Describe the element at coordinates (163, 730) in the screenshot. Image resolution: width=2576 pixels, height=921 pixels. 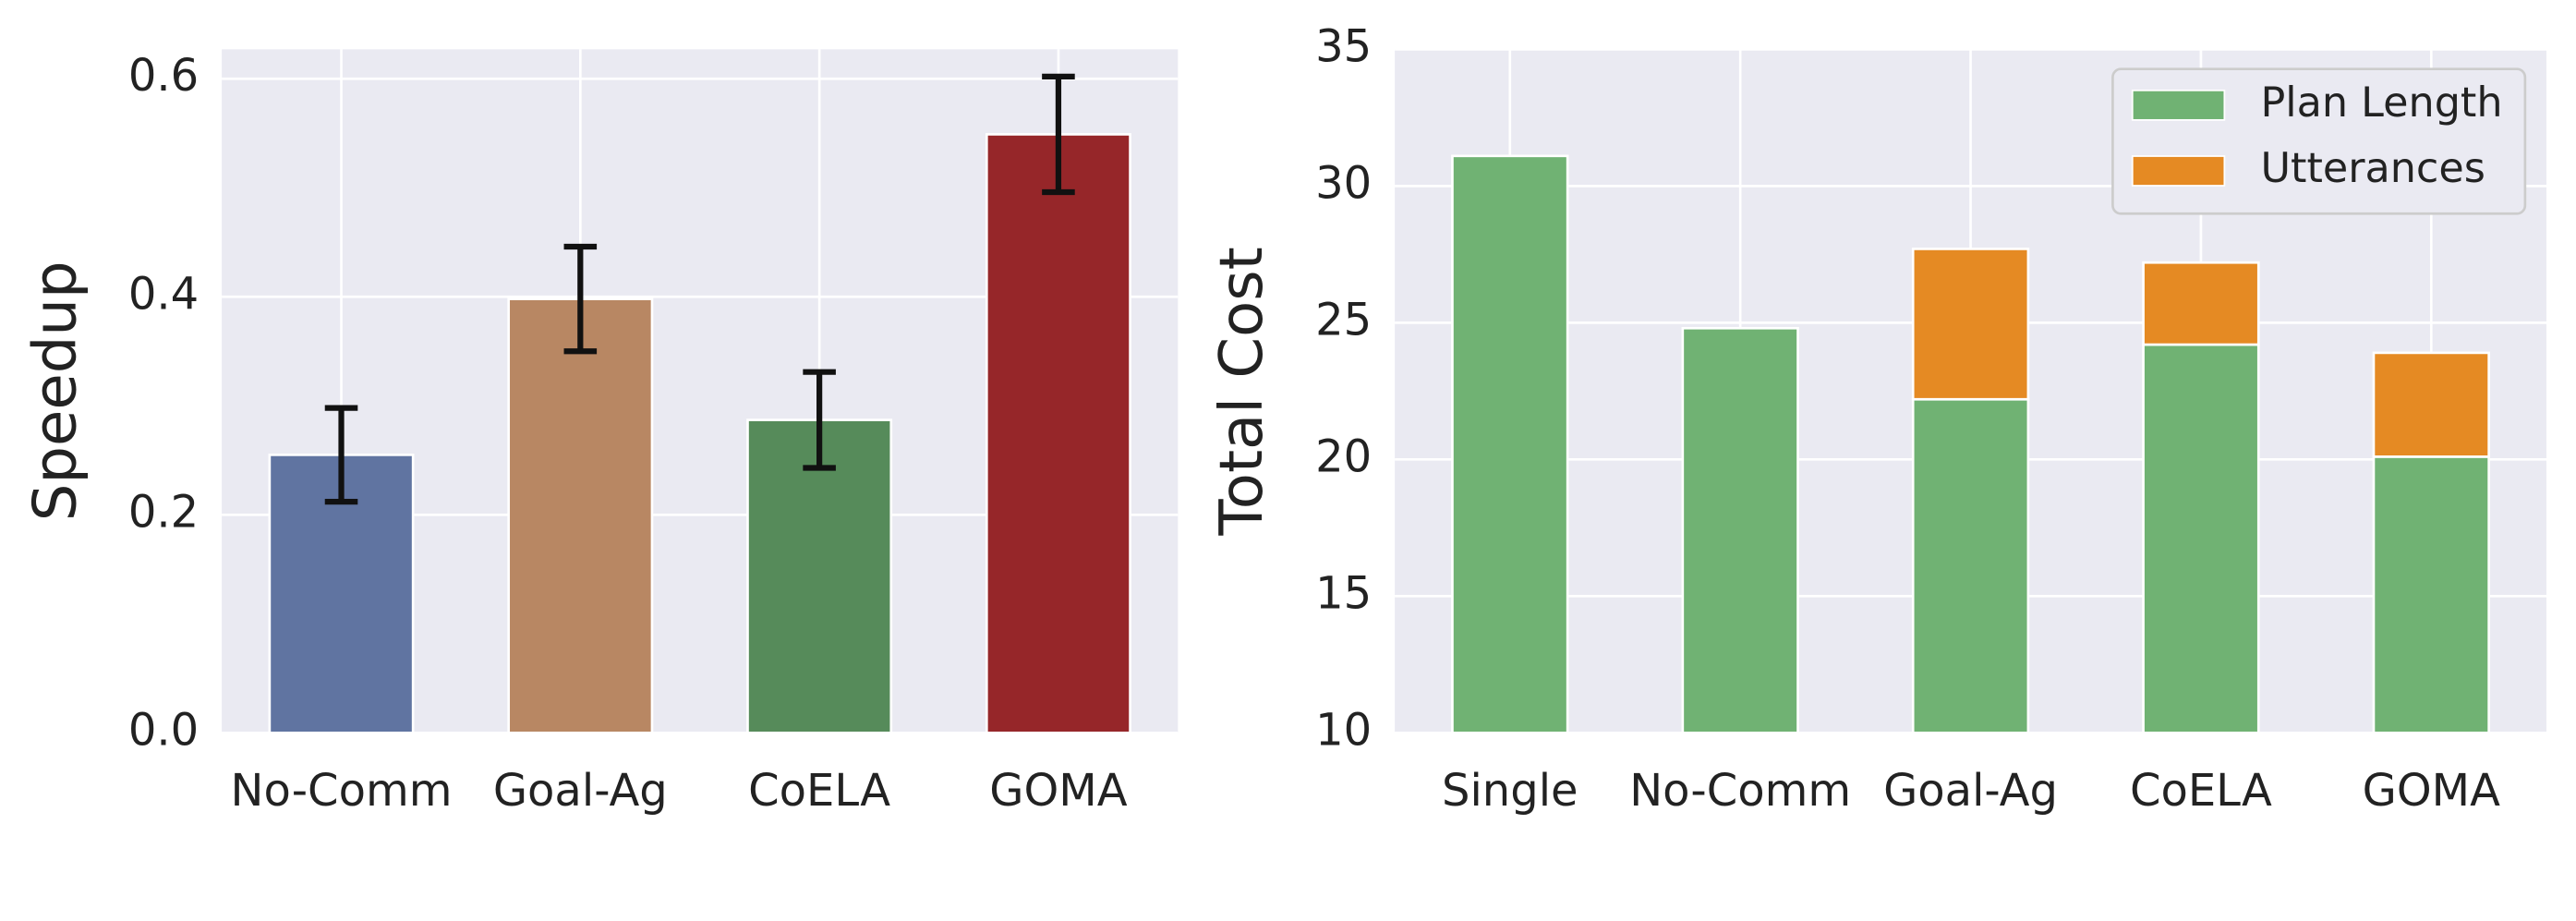
I see `y-tick-label: 0.0` at that location.